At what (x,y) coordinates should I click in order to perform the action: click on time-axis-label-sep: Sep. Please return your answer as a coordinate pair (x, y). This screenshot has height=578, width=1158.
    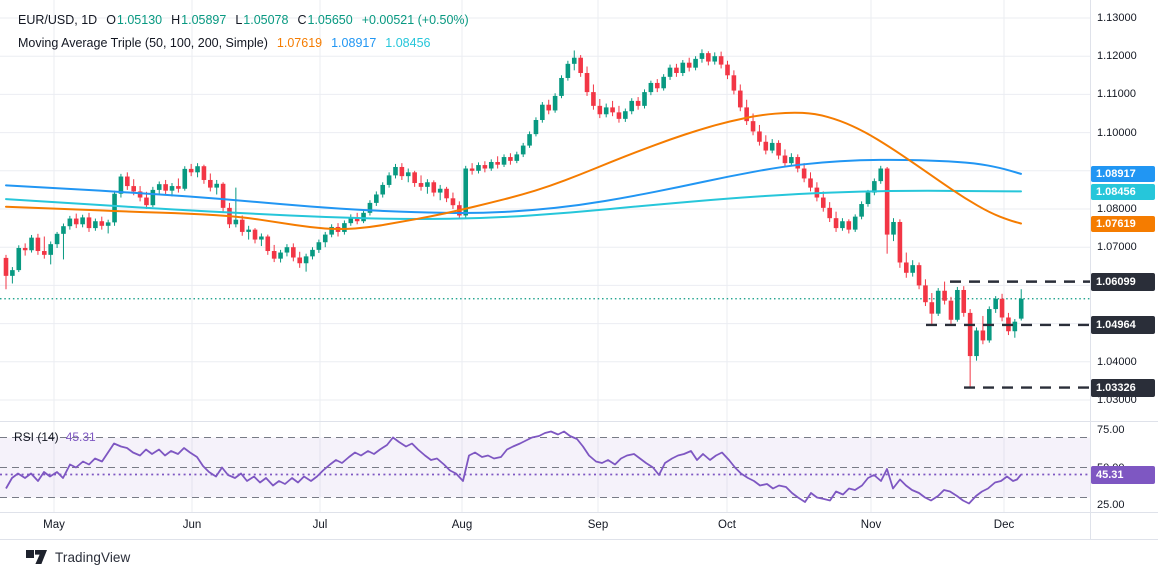
    Looking at the image, I should click on (598, 525).